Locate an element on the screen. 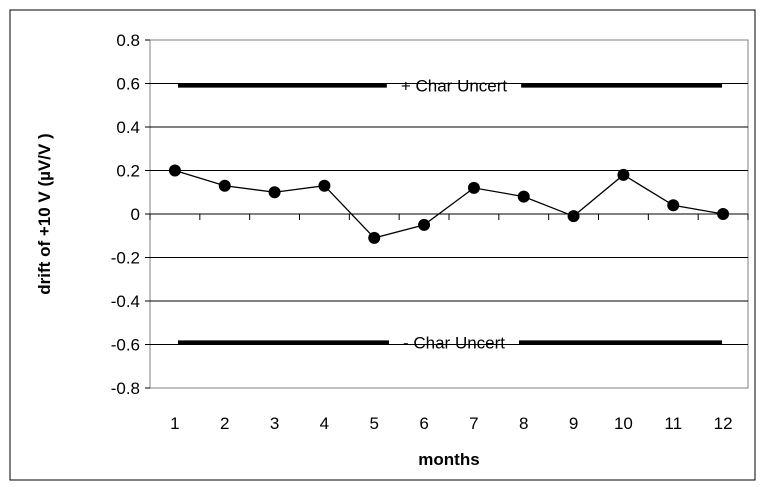  y-tick-label: -0.2 is located at coordinates (125, 258).